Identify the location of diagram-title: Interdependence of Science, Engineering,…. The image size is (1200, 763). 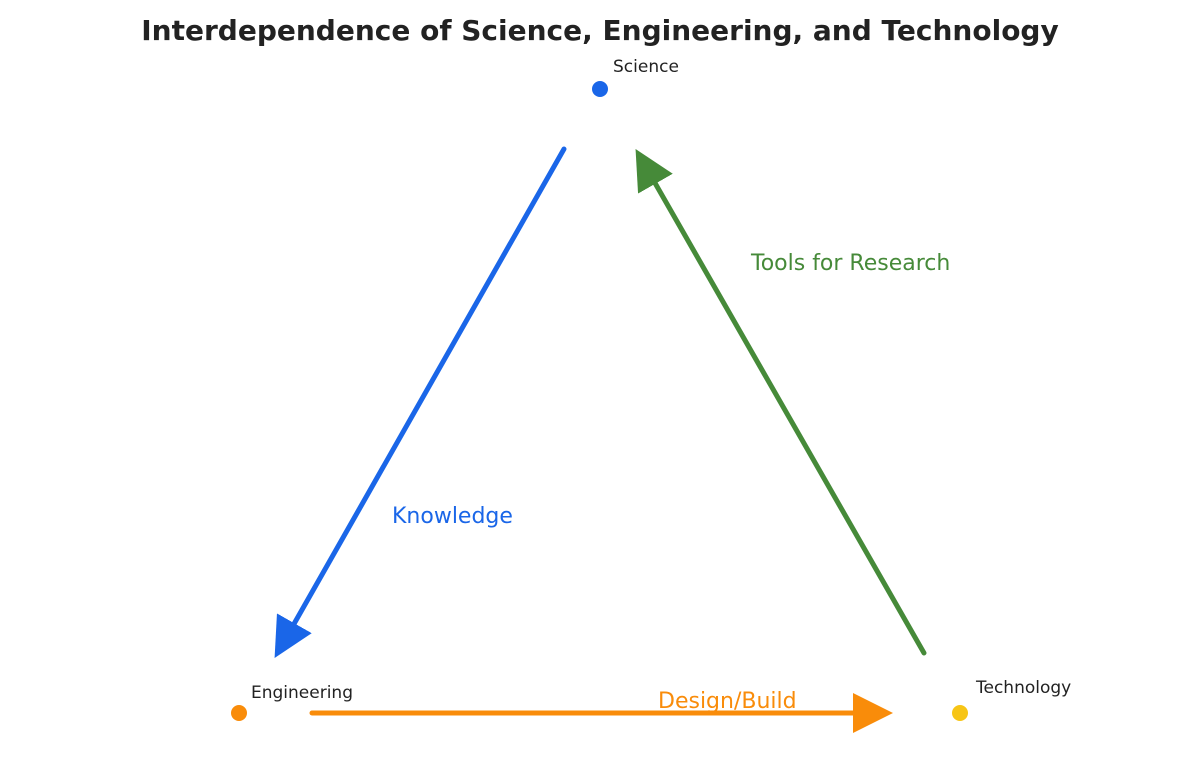
(599, 30).